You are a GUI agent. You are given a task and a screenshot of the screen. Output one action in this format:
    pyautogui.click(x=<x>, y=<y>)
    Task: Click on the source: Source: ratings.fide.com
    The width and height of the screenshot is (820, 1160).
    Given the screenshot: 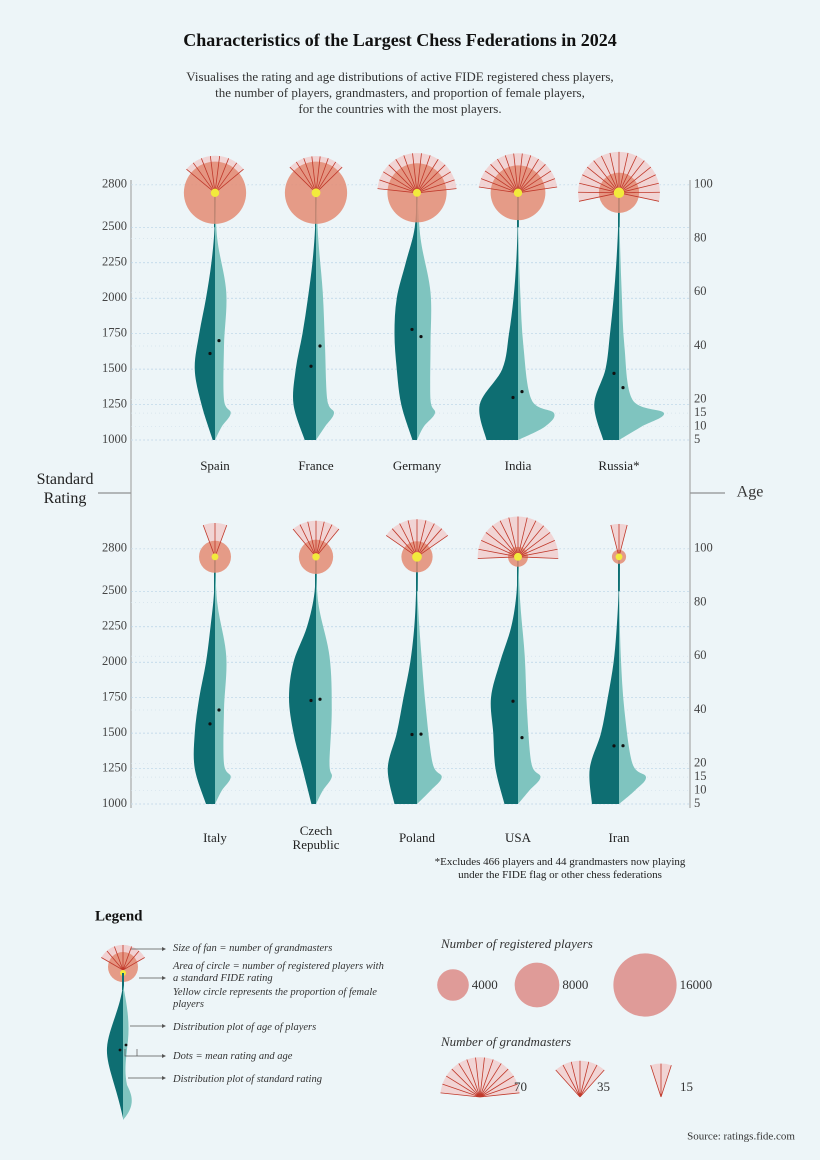 What is the action you would take?
    pyautogui.click(x=741, y=1137)
    